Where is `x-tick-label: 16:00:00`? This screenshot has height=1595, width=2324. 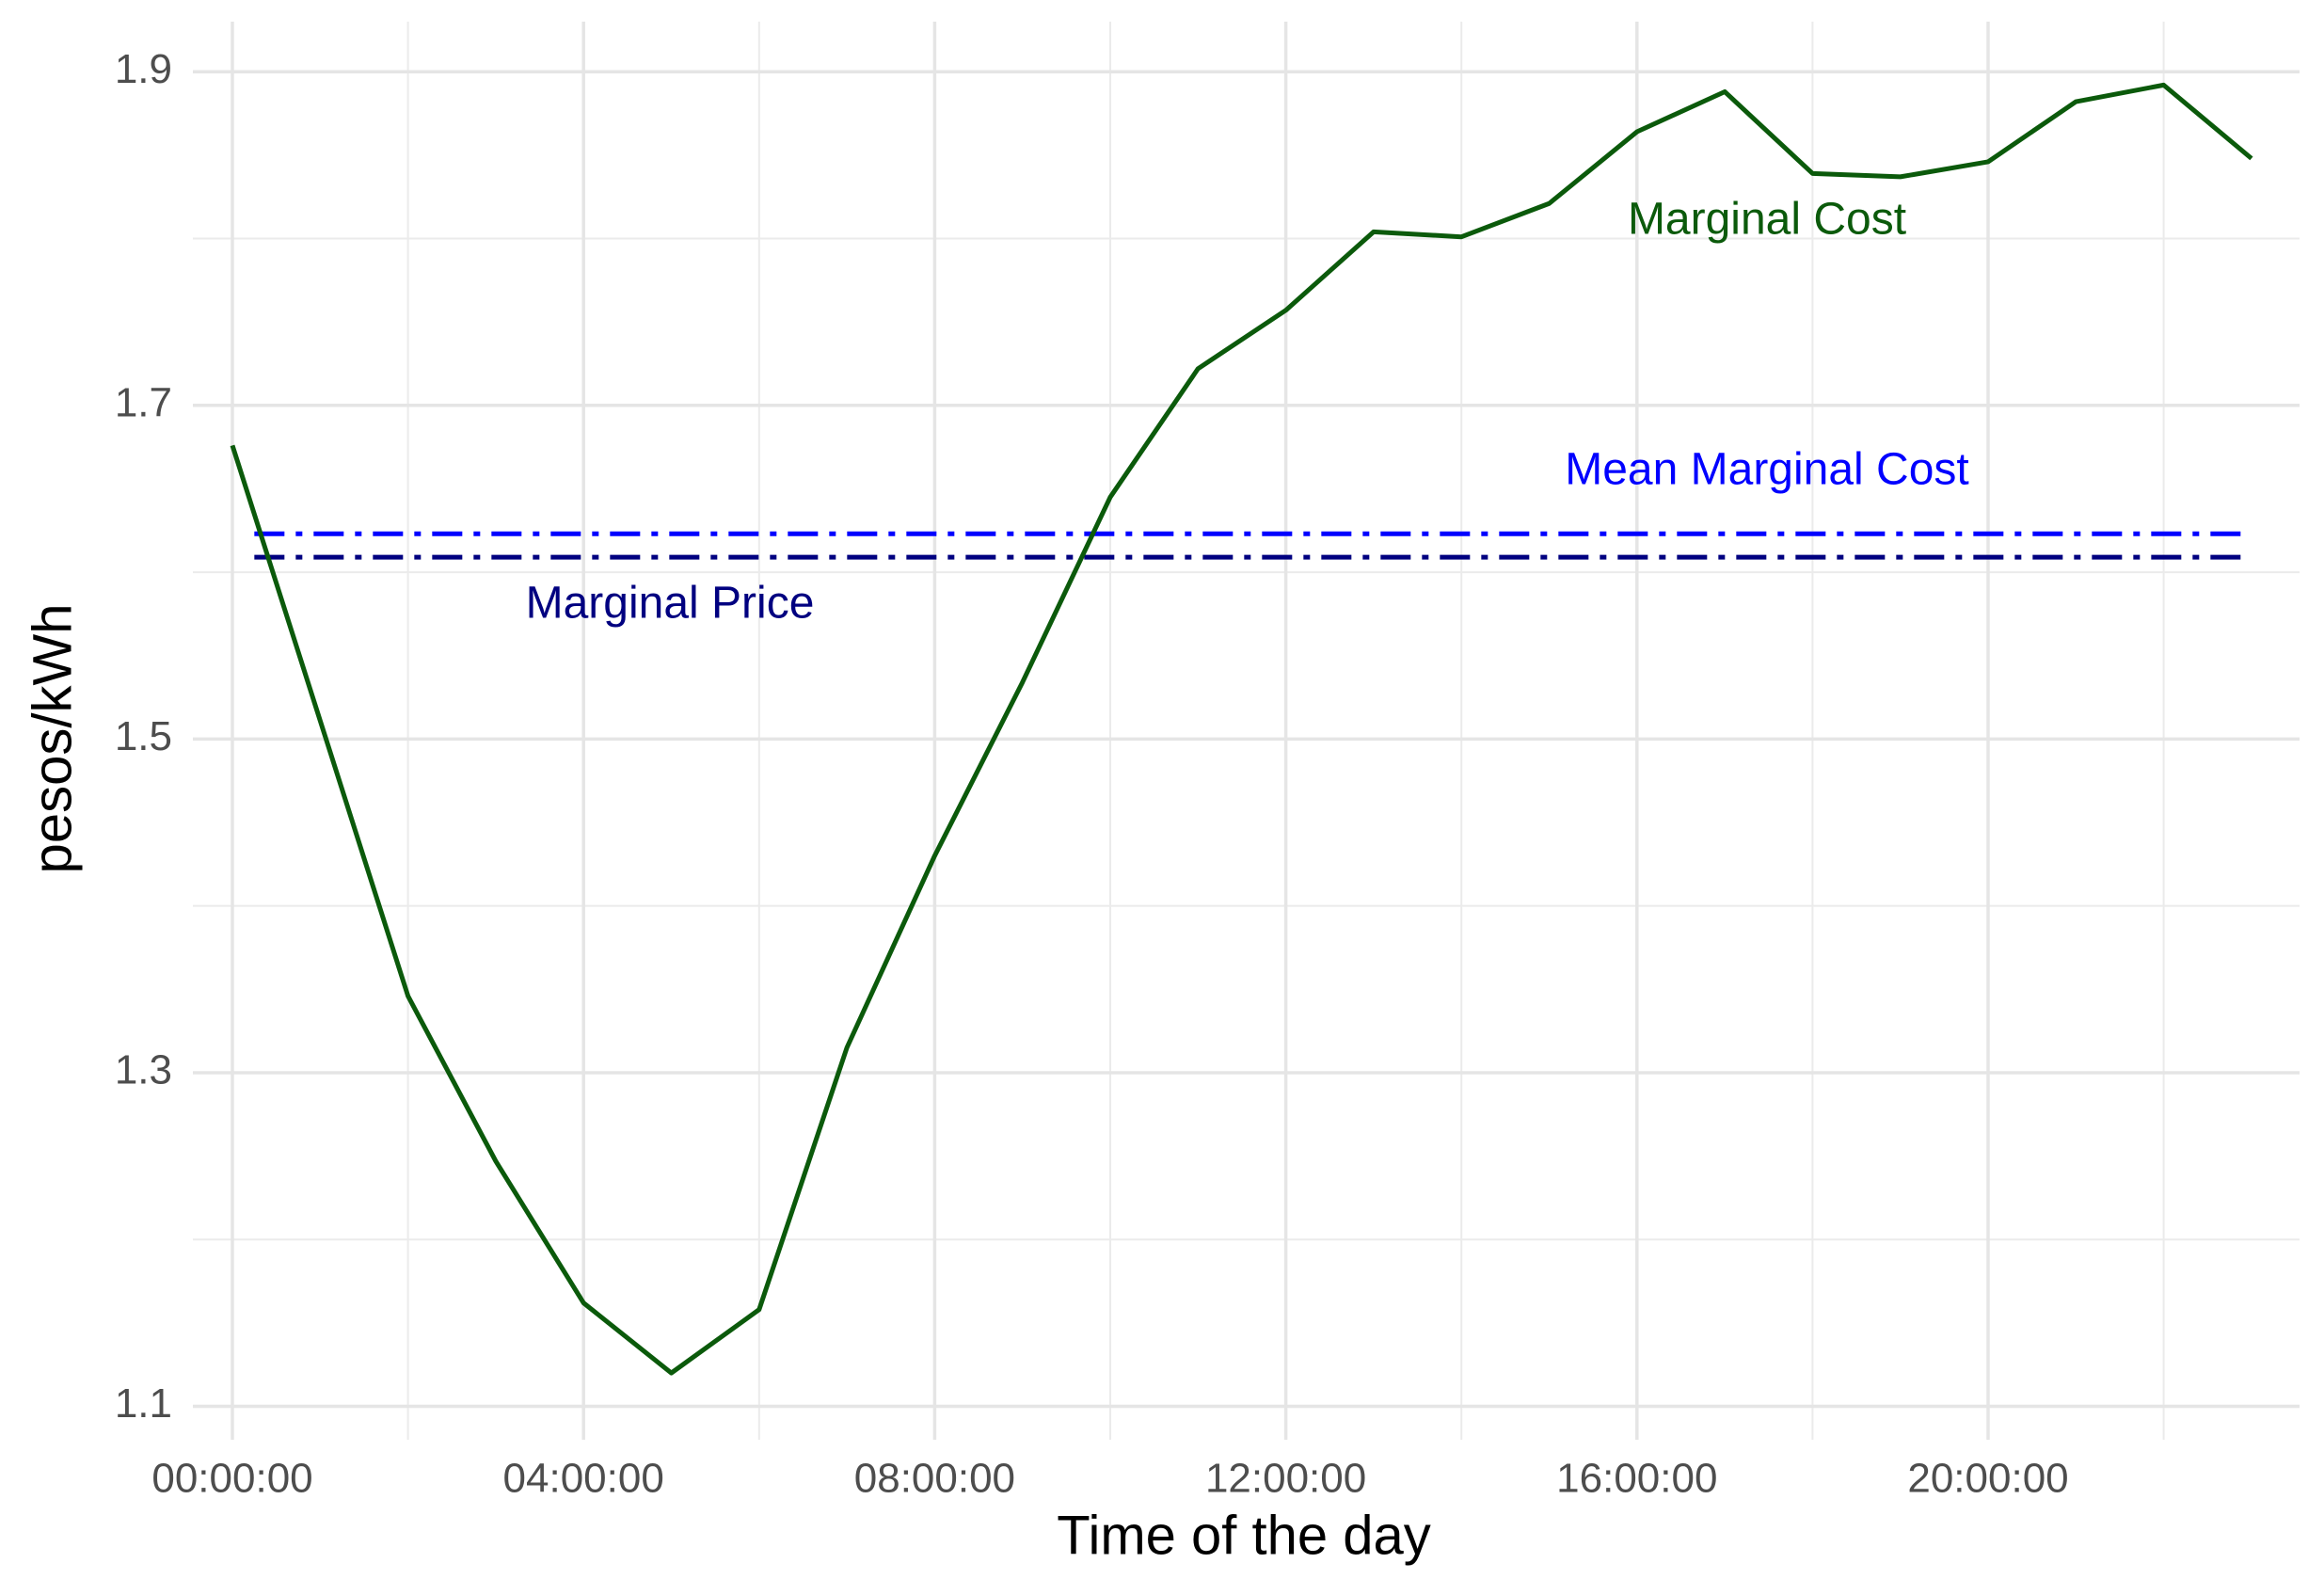
x-tick-label: 16:00:00 is located at coordinates (1636, 1479).